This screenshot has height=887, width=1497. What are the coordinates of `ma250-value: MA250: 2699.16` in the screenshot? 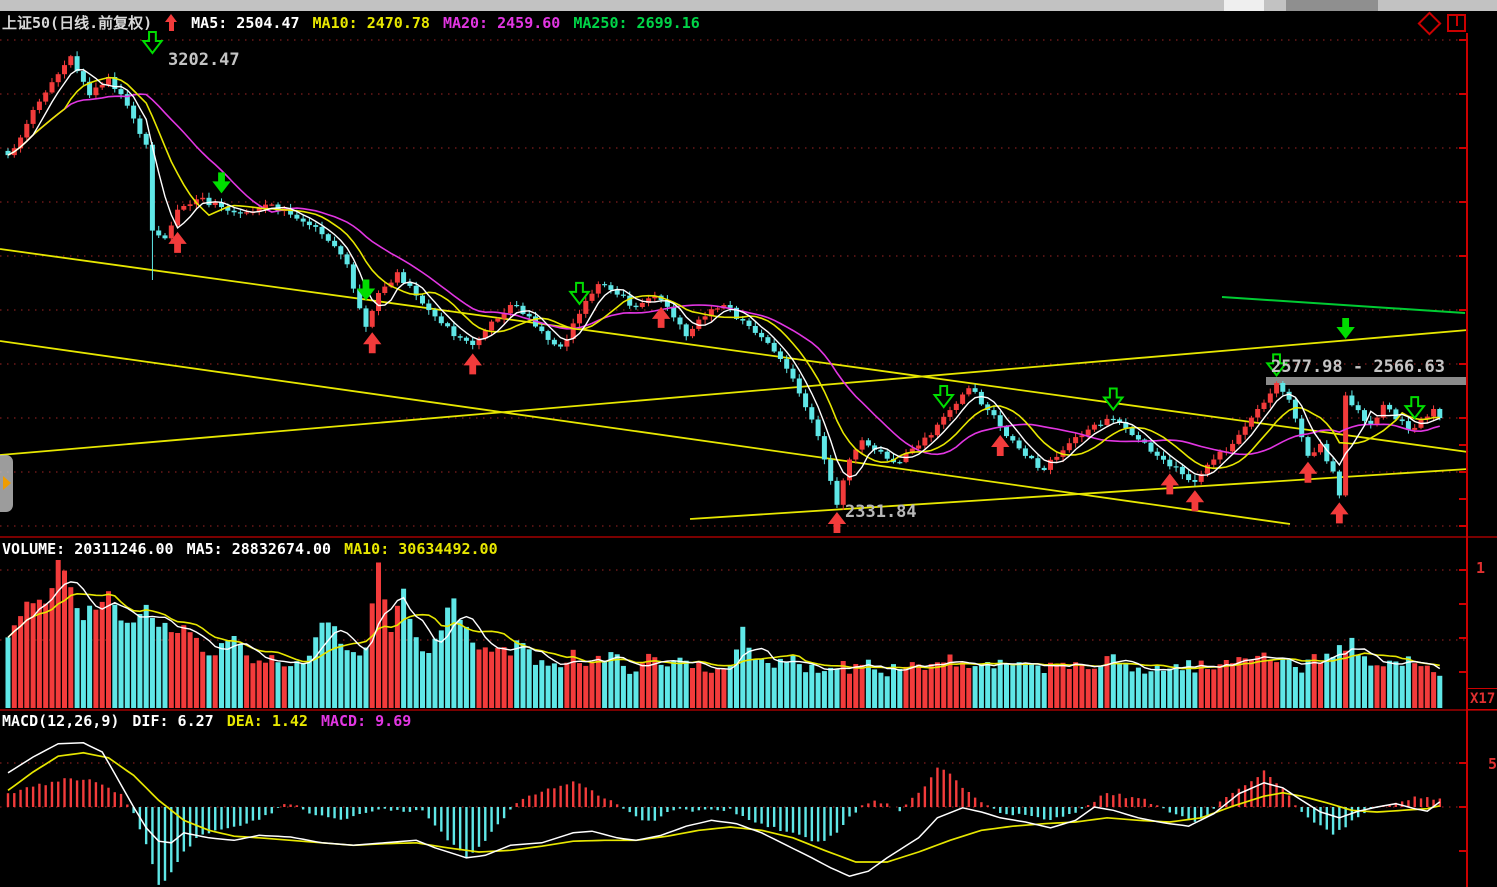 It's located at (636, 22).